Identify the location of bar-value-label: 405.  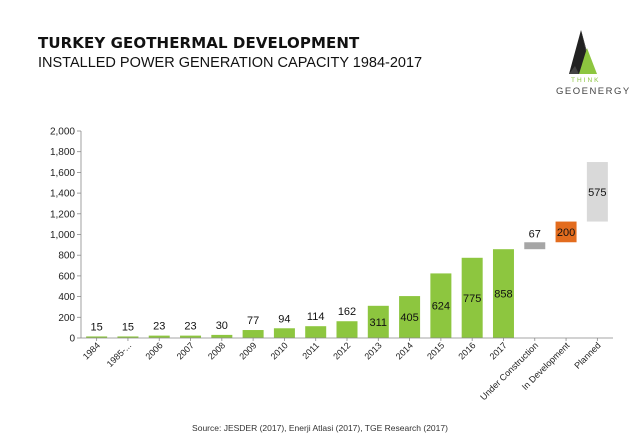
(409, 318).